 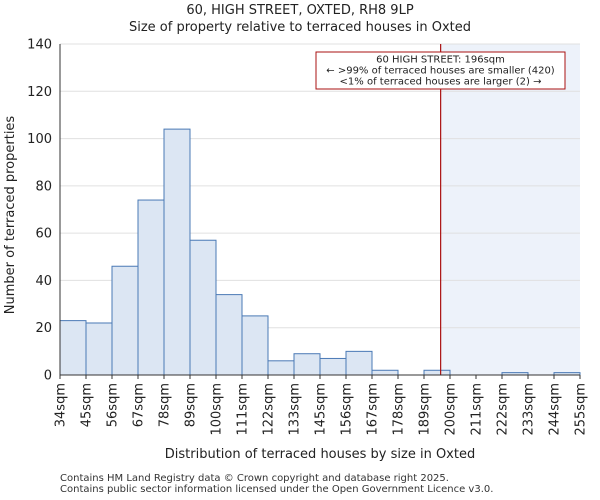 What do you see at coordinates (529, 409) in the screenshot?
I see `x-tick-label: 233sqm` at bounding box center [529, 409].